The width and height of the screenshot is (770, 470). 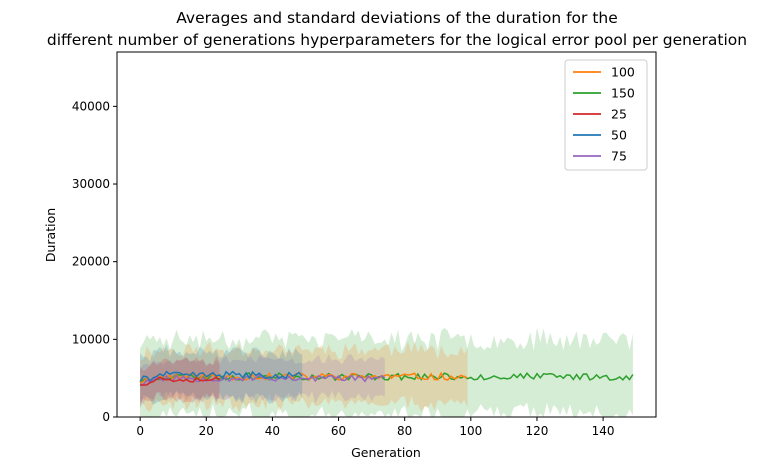 I want to click on mean-lines, so click(x=386, y=378).